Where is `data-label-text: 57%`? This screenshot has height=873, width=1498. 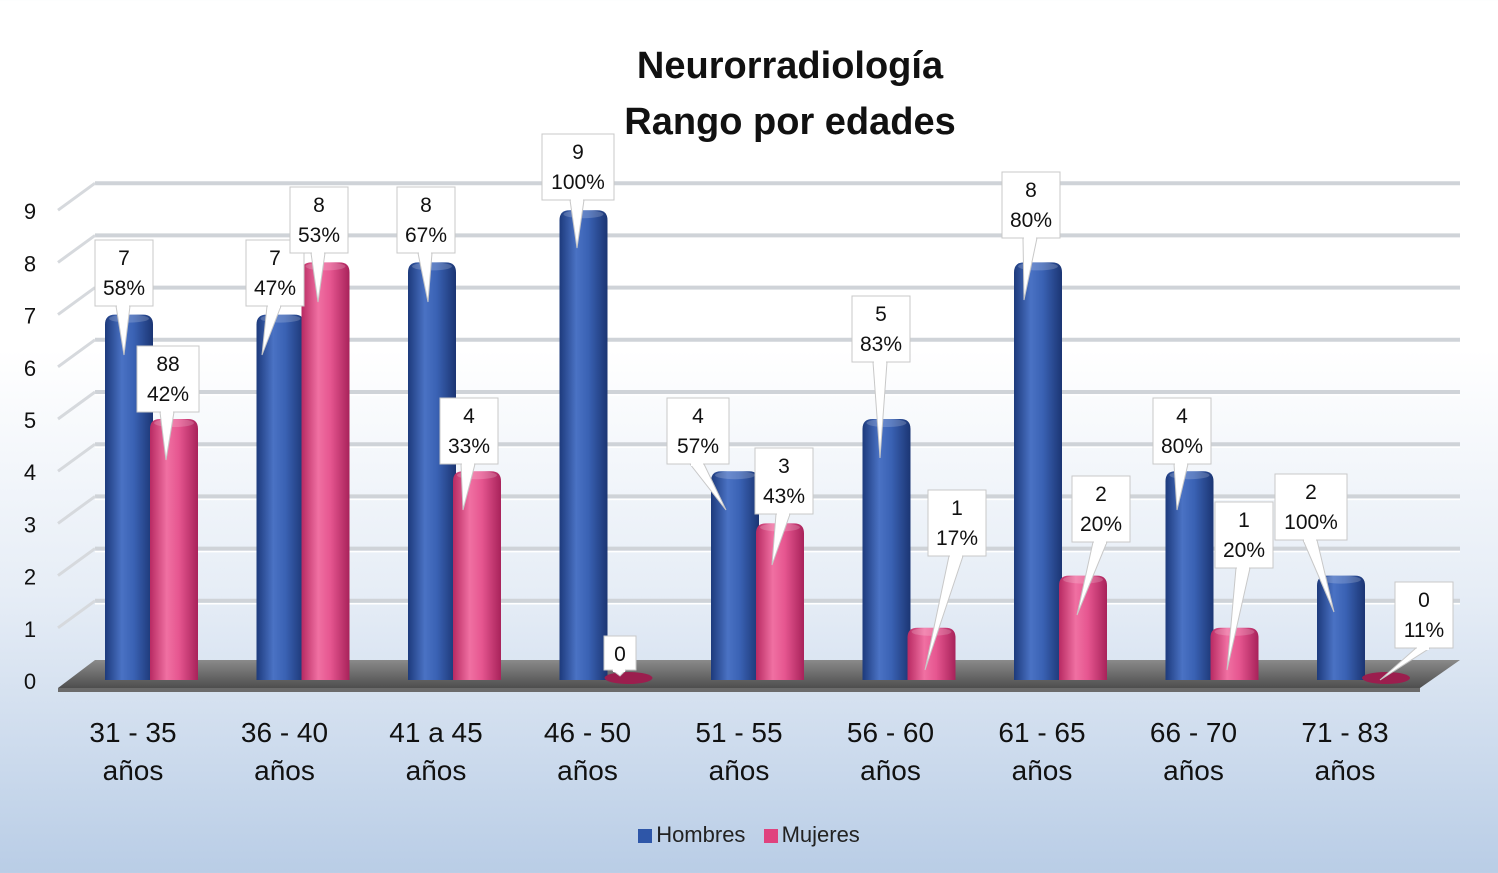 data-label-text: 57% is located at coordinates (698, 446).